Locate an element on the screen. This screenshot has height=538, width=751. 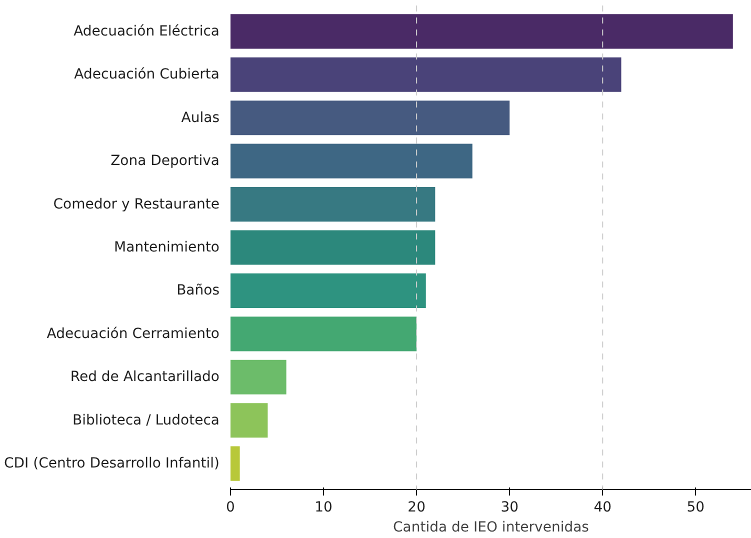
x-tick-label: 20 is located at coordinates (417, 508).